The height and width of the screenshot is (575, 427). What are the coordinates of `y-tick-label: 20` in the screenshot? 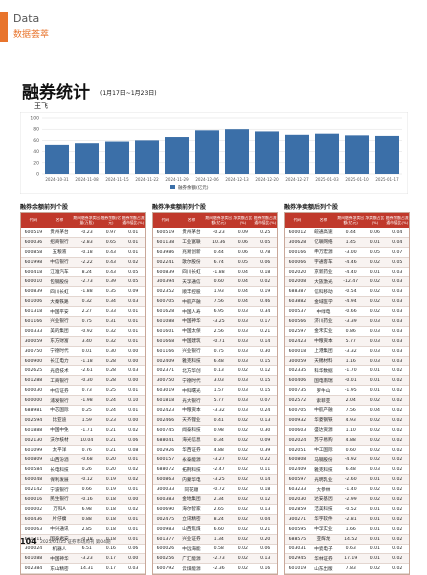 It's located at (36, 163).